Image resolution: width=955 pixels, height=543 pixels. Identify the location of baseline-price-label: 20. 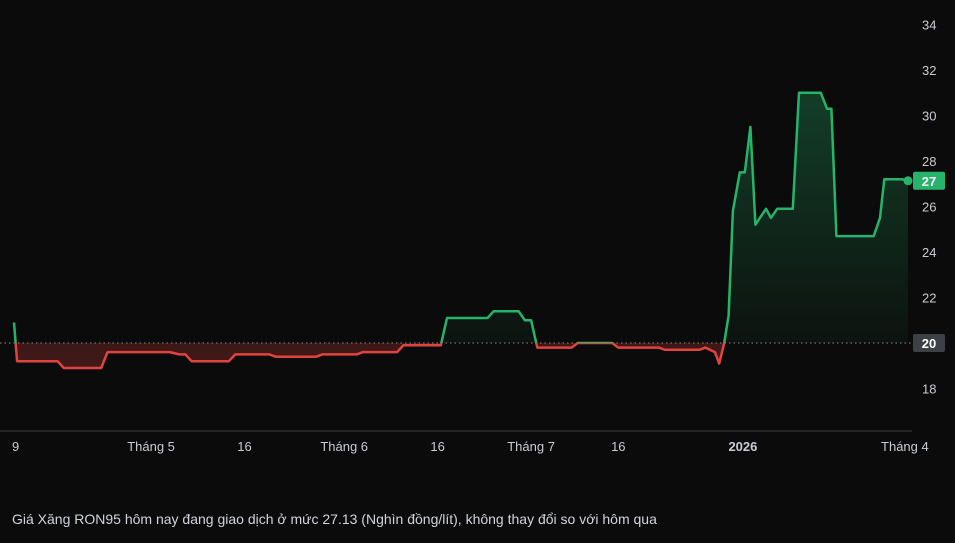
(929, 343).